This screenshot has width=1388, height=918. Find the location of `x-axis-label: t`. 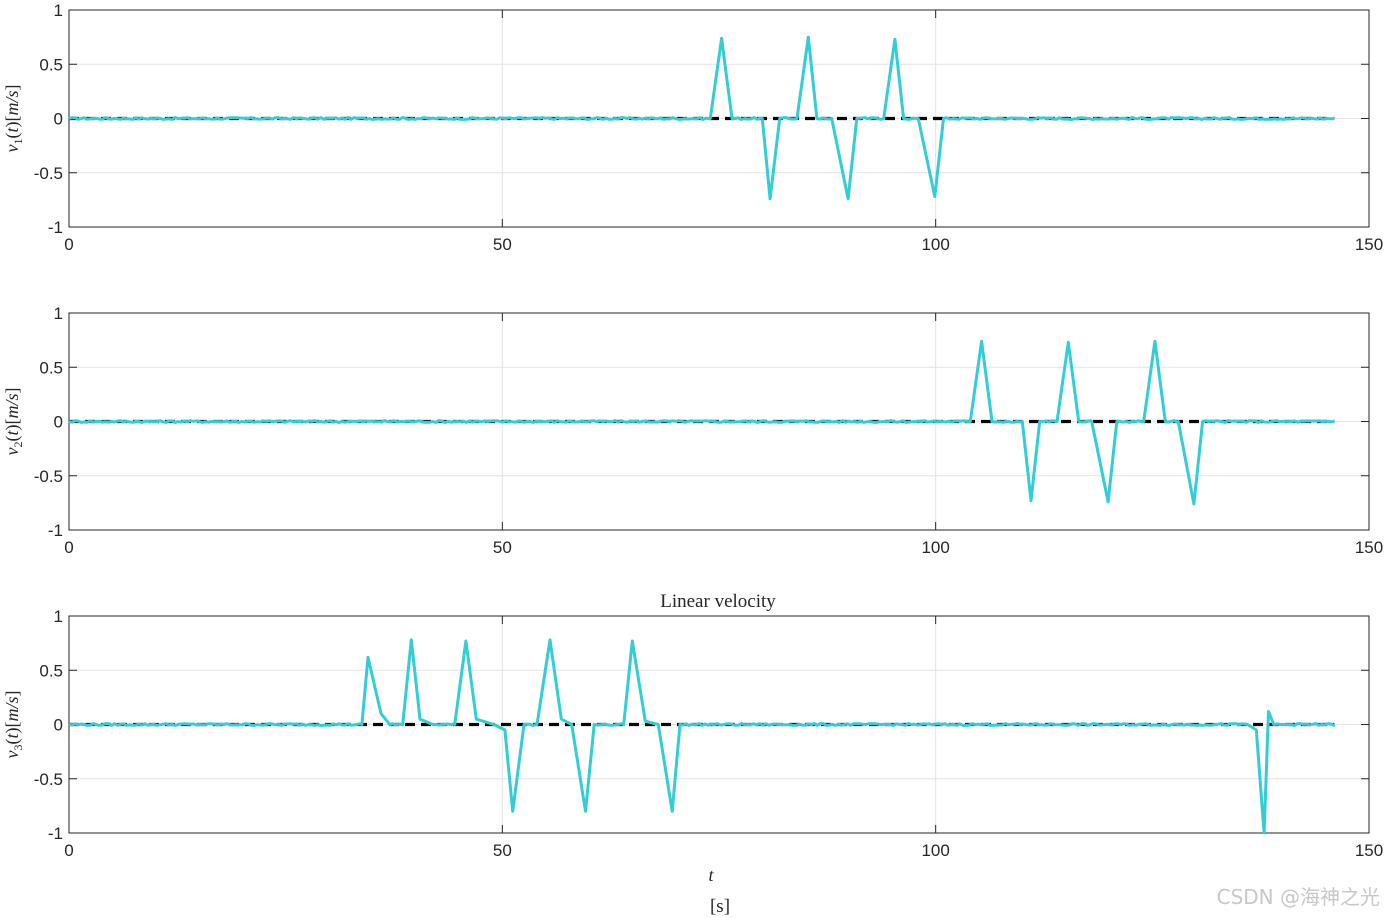

x-axis-label: t is located at coordinates (711, 875).